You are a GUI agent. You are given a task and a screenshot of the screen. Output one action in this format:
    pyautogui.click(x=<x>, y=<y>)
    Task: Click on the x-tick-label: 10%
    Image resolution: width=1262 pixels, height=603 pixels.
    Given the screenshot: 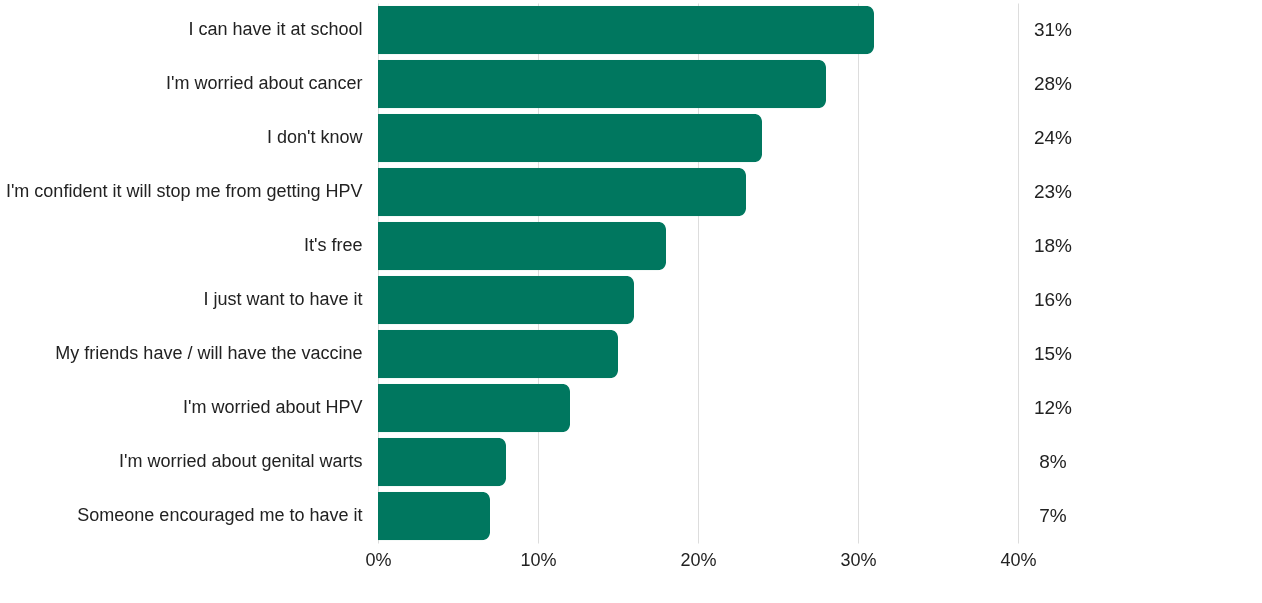 What is the action you would take?
    pyautogui.click(x=538, y=559)
    